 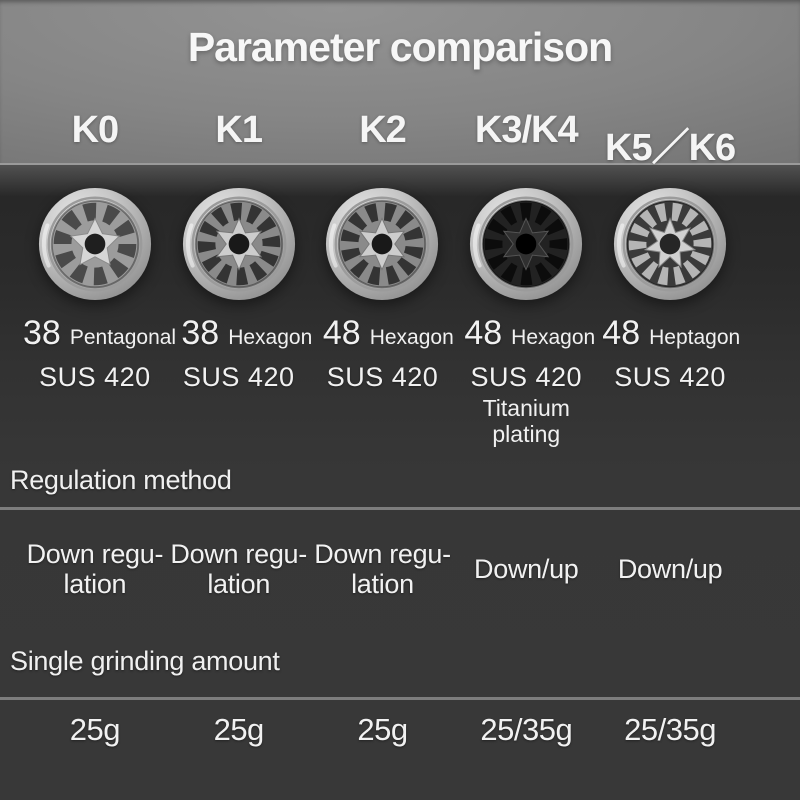 I want to click on column-header-k0: K0, so click(x=95, y=130).